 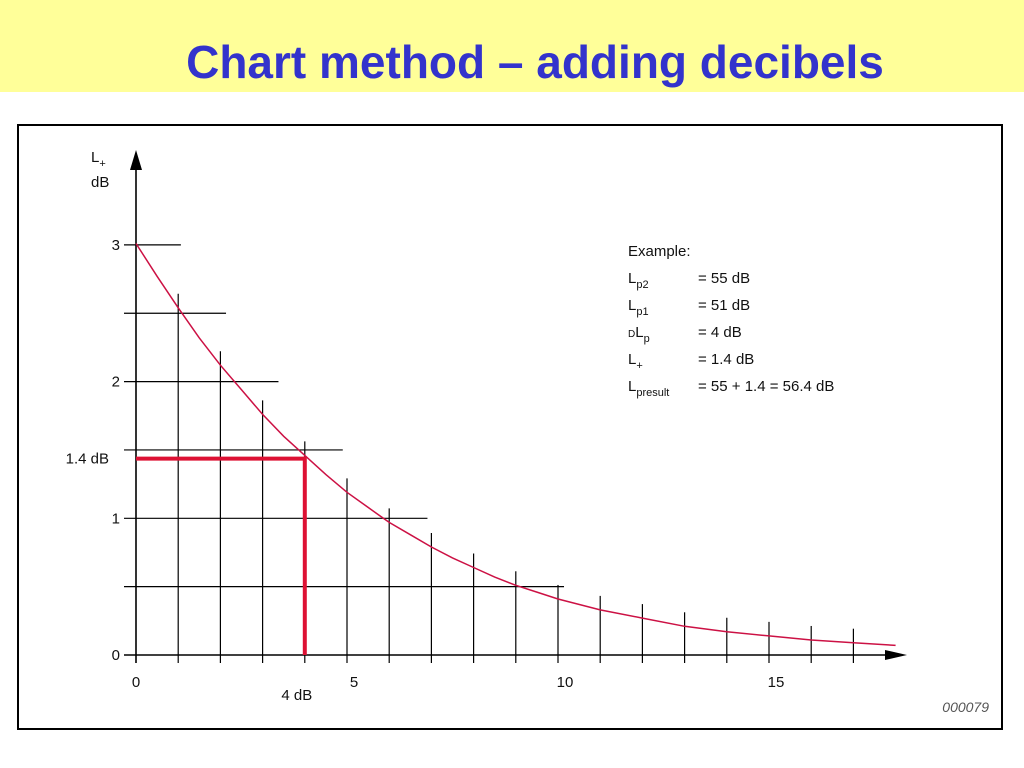 What do you see at coordinates (659, 251) in the screenshot?
I see `example-heading: Example:` at bounding box center [659, 251].